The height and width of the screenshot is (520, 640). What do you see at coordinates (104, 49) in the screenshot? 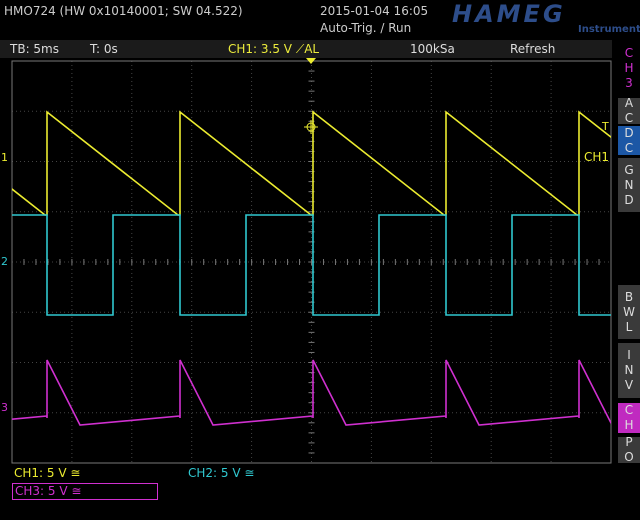
I see `trigger-time: T: 0s` at bounding box center [104, 49].